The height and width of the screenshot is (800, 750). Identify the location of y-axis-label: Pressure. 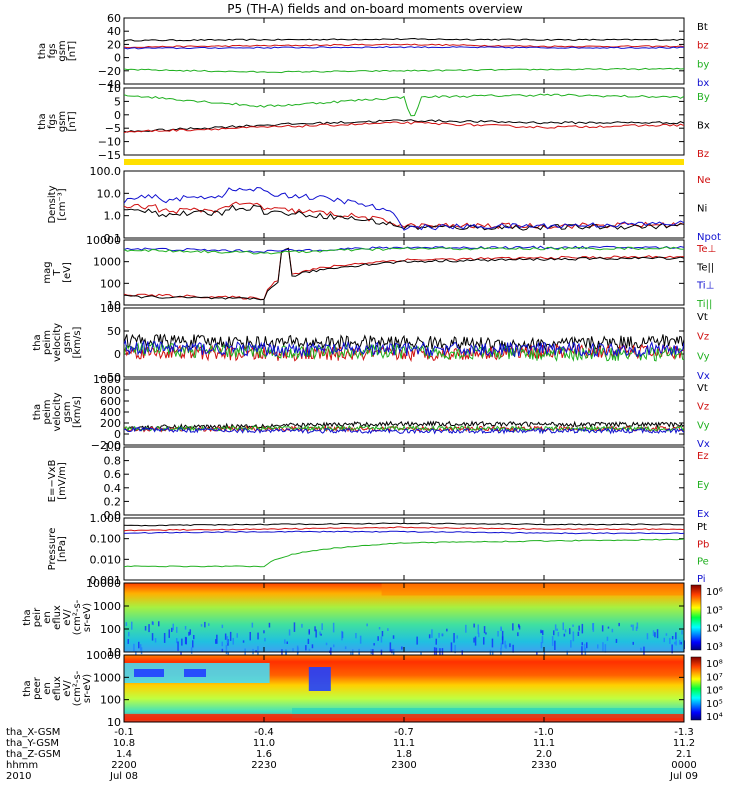
(52, 549).